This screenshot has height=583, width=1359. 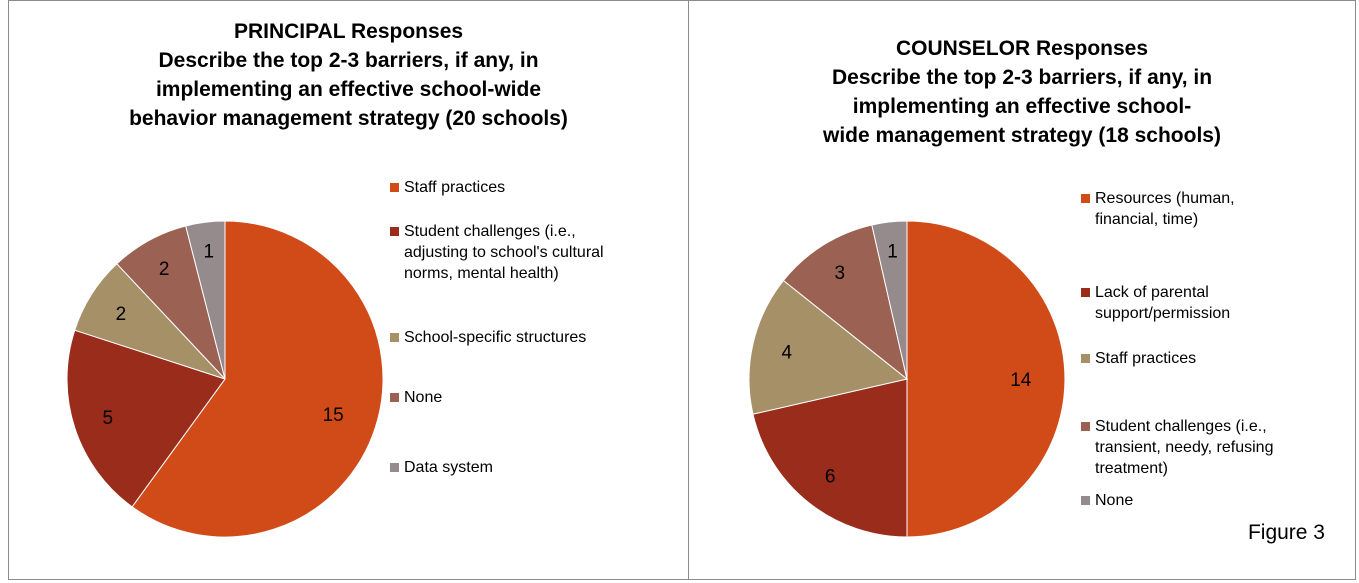 What do you see at coordinates (1163, 303) in the screenshot?
I see `legend-label: Lack of parental support/permission` at bounding box center [1163, 303].